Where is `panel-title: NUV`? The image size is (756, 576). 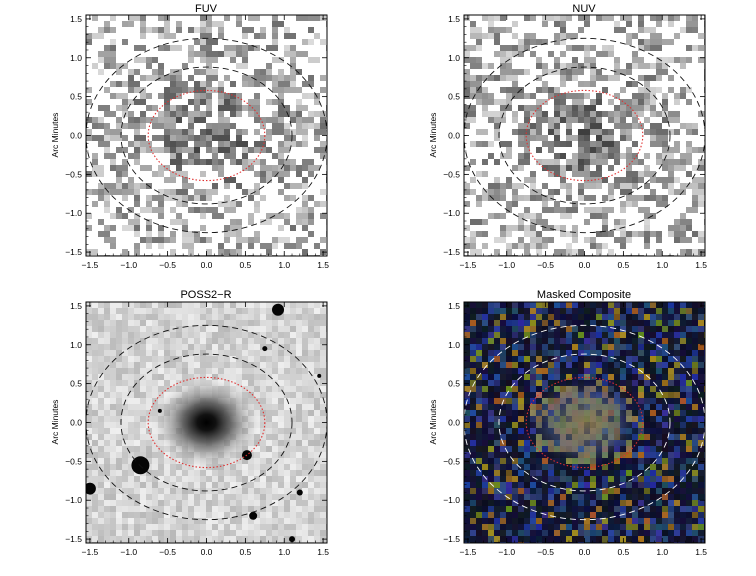 panel-title: NUV is located at coordinates (584, 9).